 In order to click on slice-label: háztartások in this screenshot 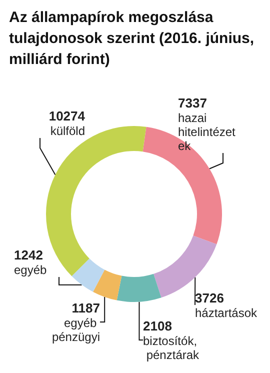, I will do `click(226, 313)`.